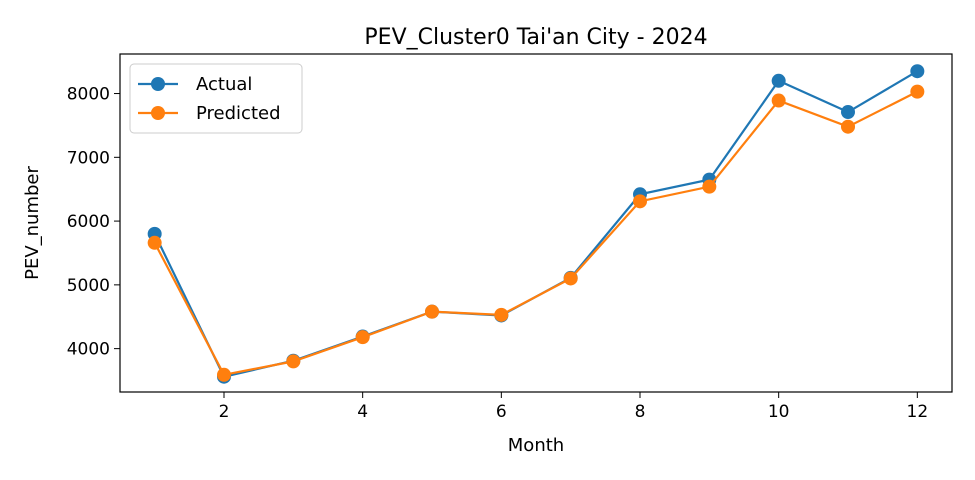 The height and width of the screenshot is (480, 975). I want to click on y-tick-label: 4000, so click(88, 350).